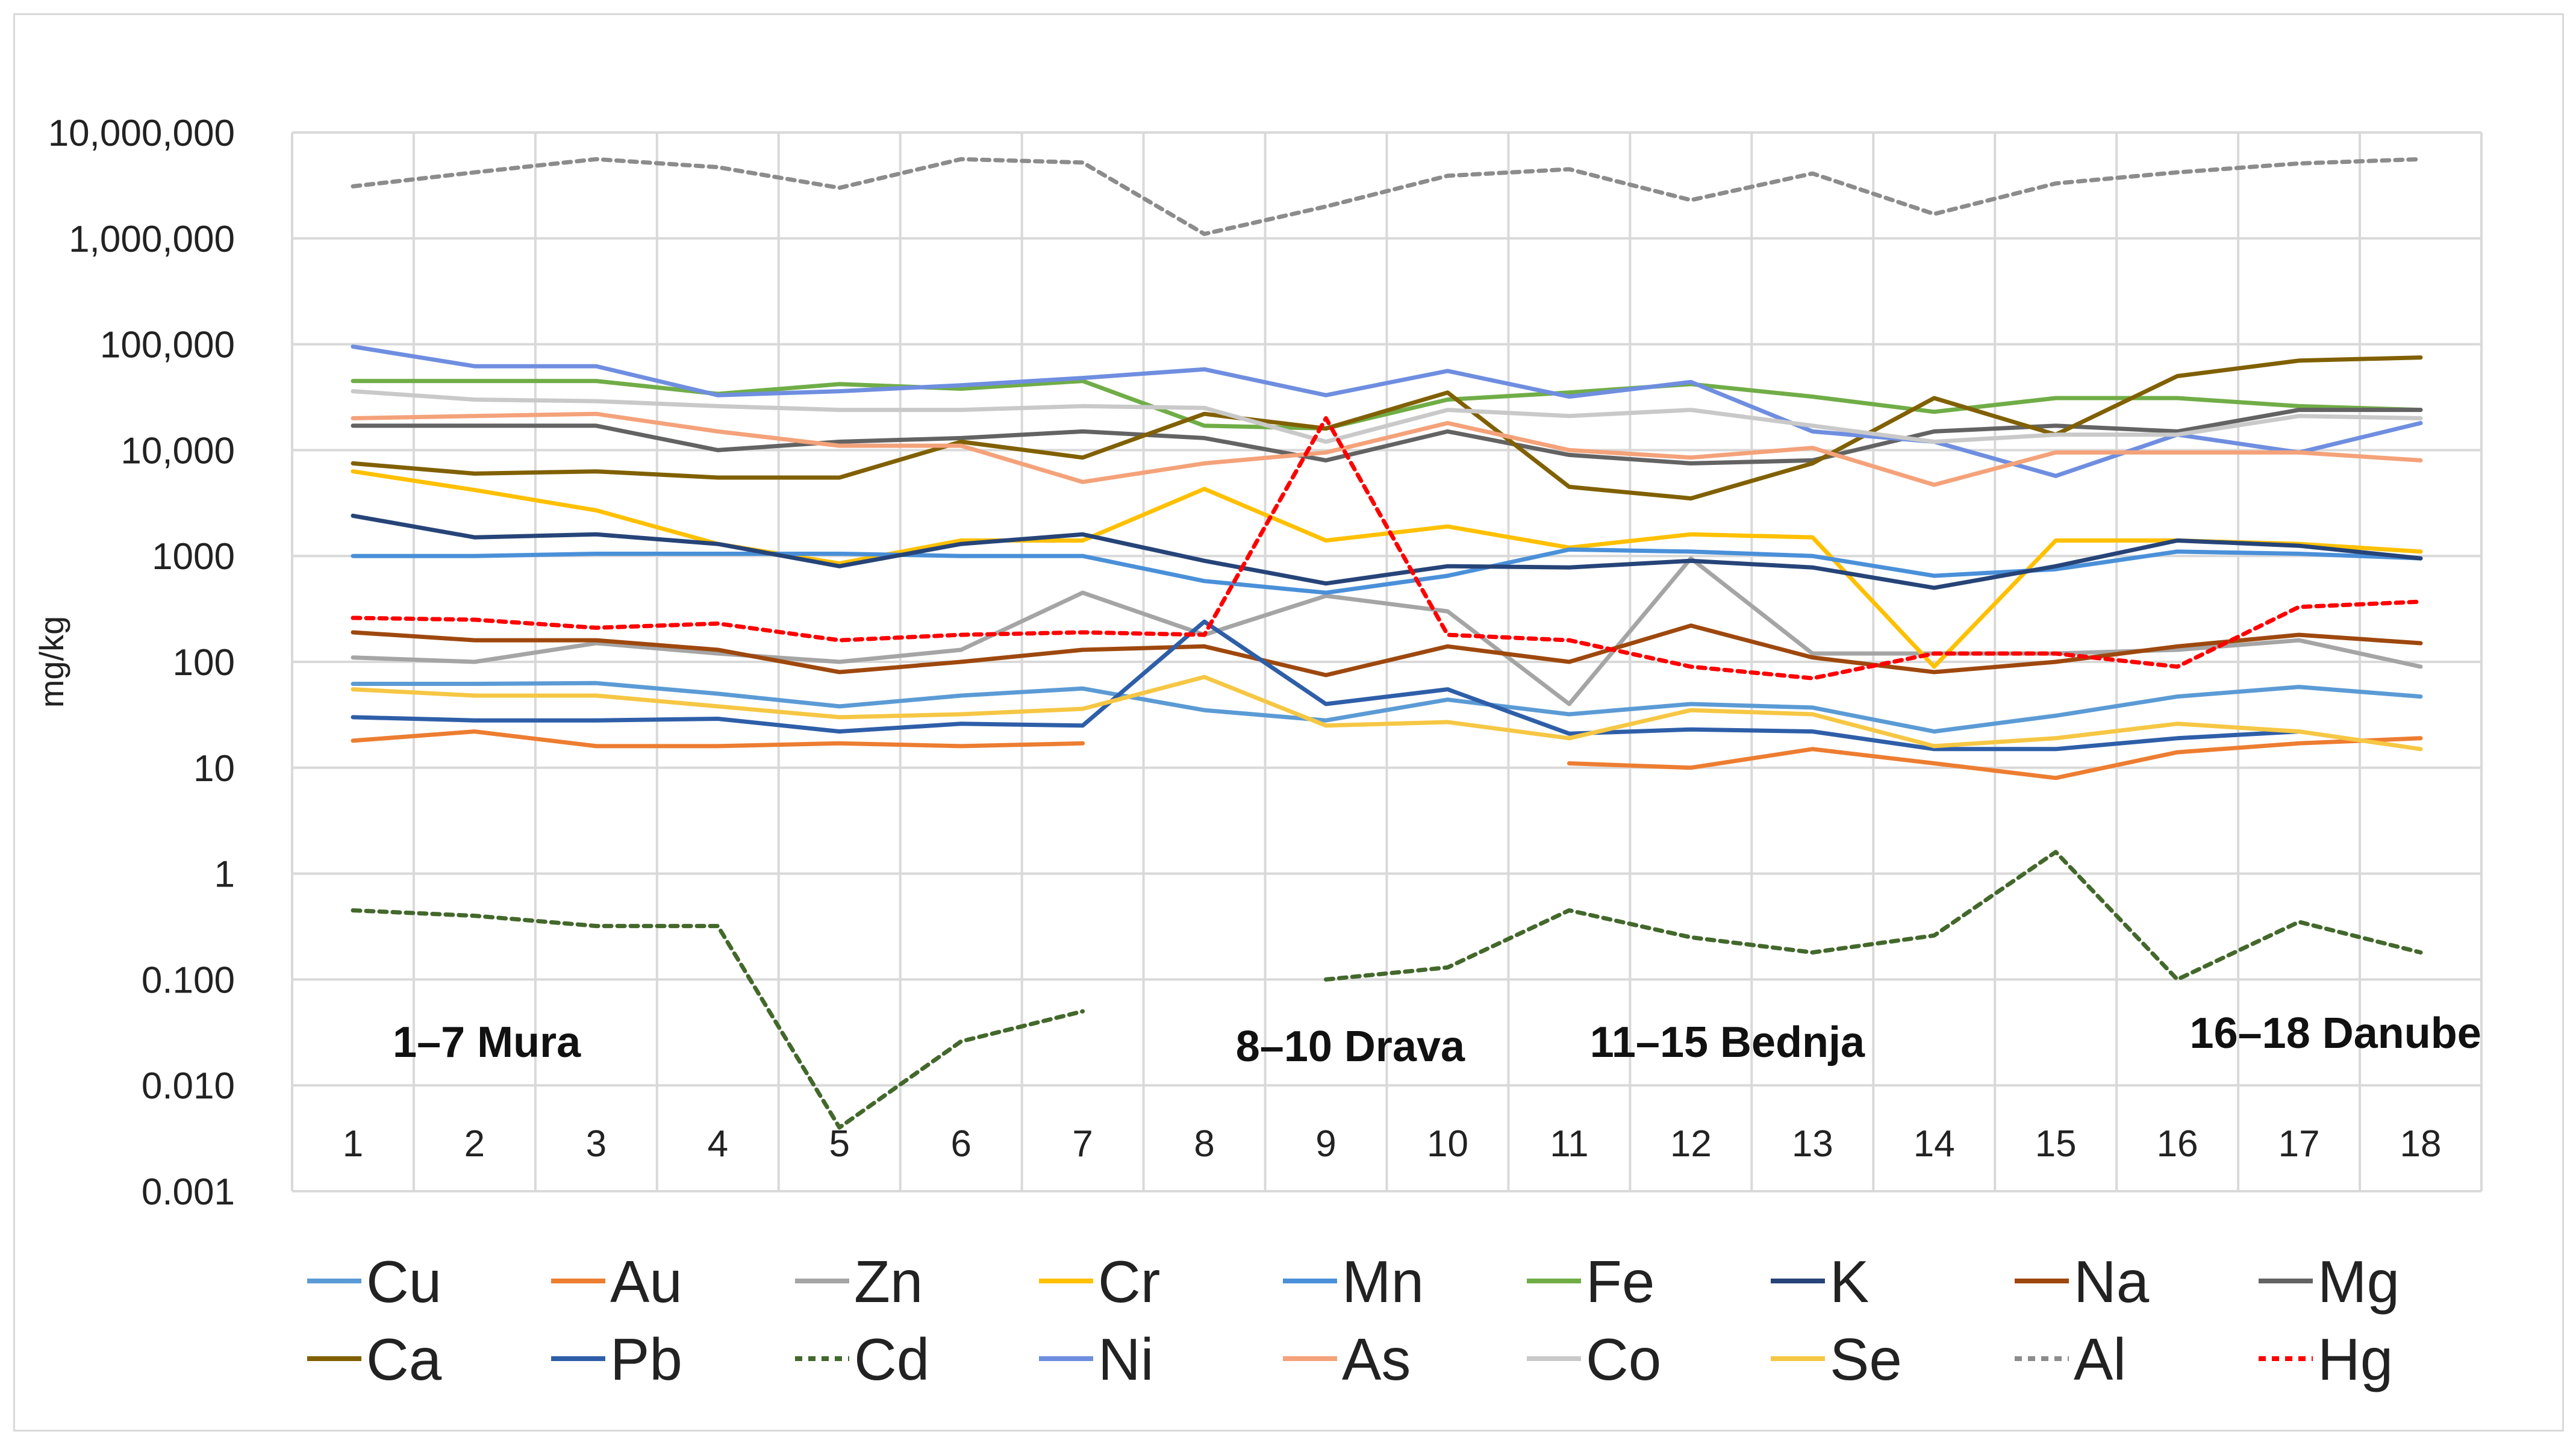 Image resolution: width=2576 pixels, height=1452 pixels. I want to click on legend-label: Cu, so click(403, 1281).